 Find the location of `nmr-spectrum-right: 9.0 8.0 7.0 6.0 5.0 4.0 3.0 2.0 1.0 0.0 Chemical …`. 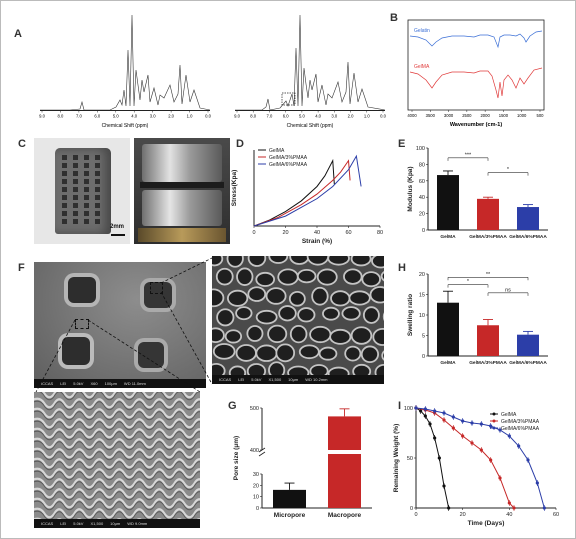

nmr-spectrum-right: 9.0 8.0 7.0 6.0 5.0 4.0 3.0 2.0 1.0 0.0 Chemical … is located at coordinates (310, 71).